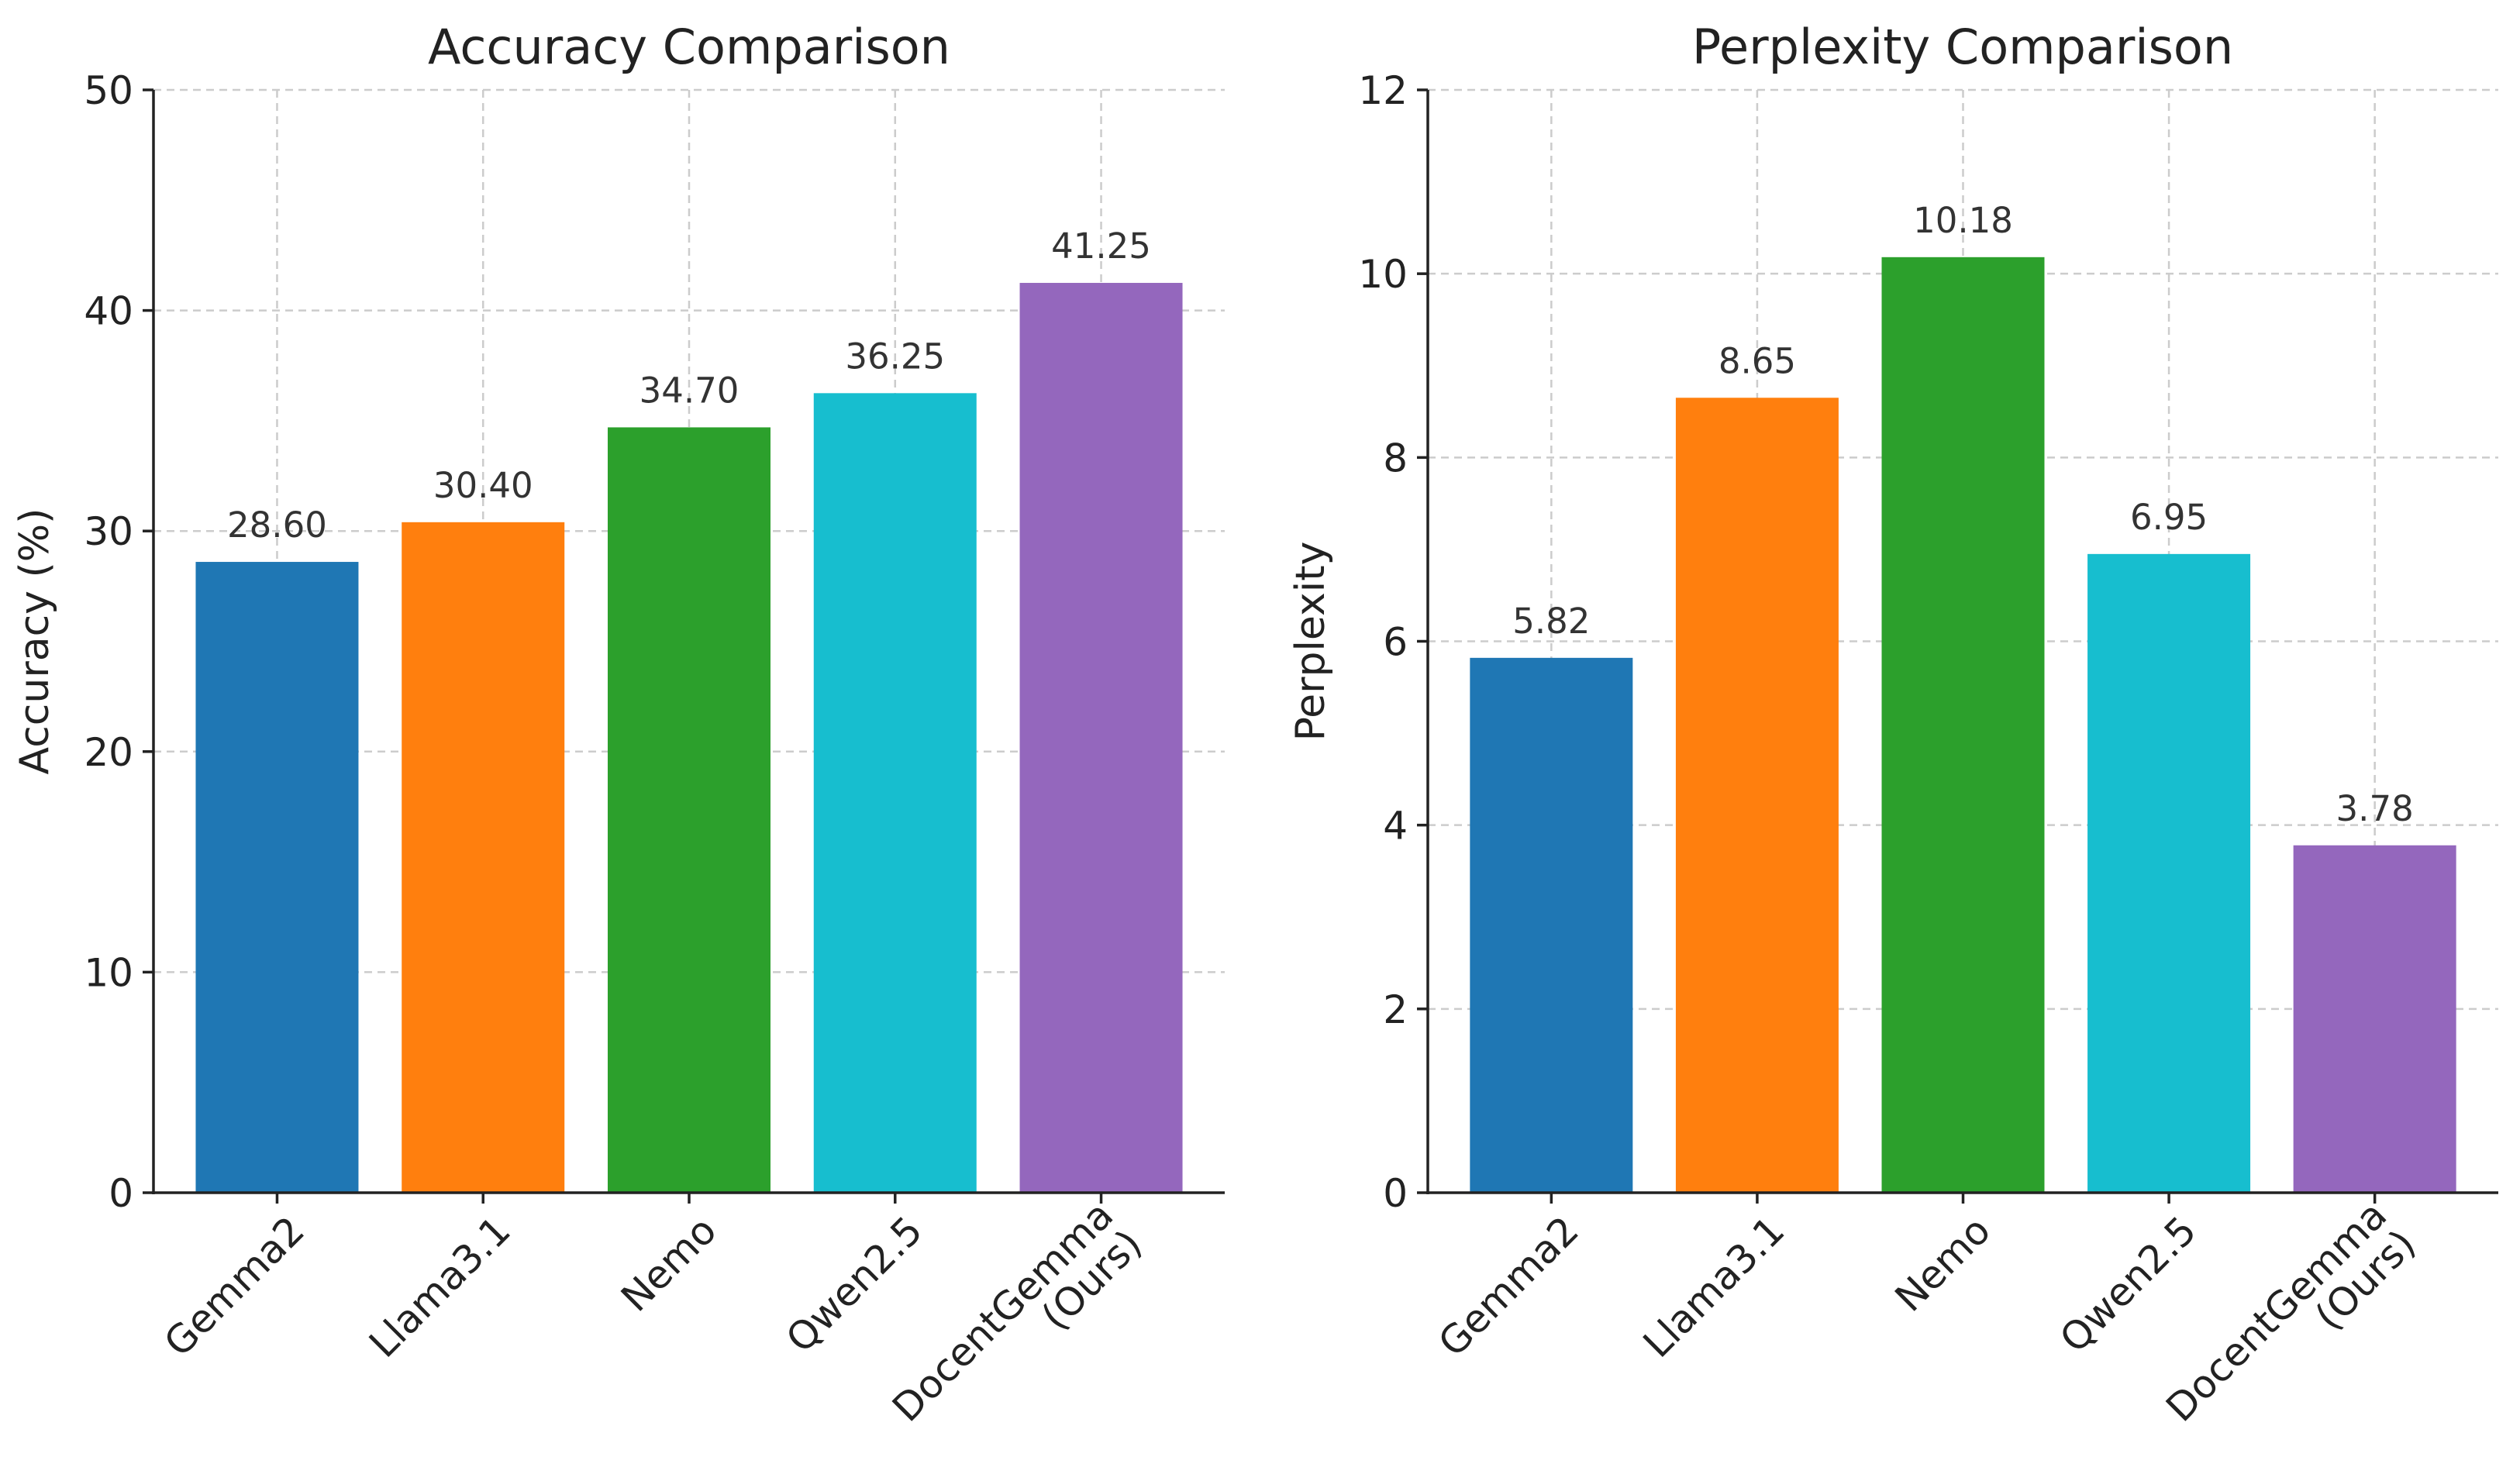  Describe the element at coordinates (2169, 517) in the screenshot. I see `bar-value-label: 6.95` at that location.